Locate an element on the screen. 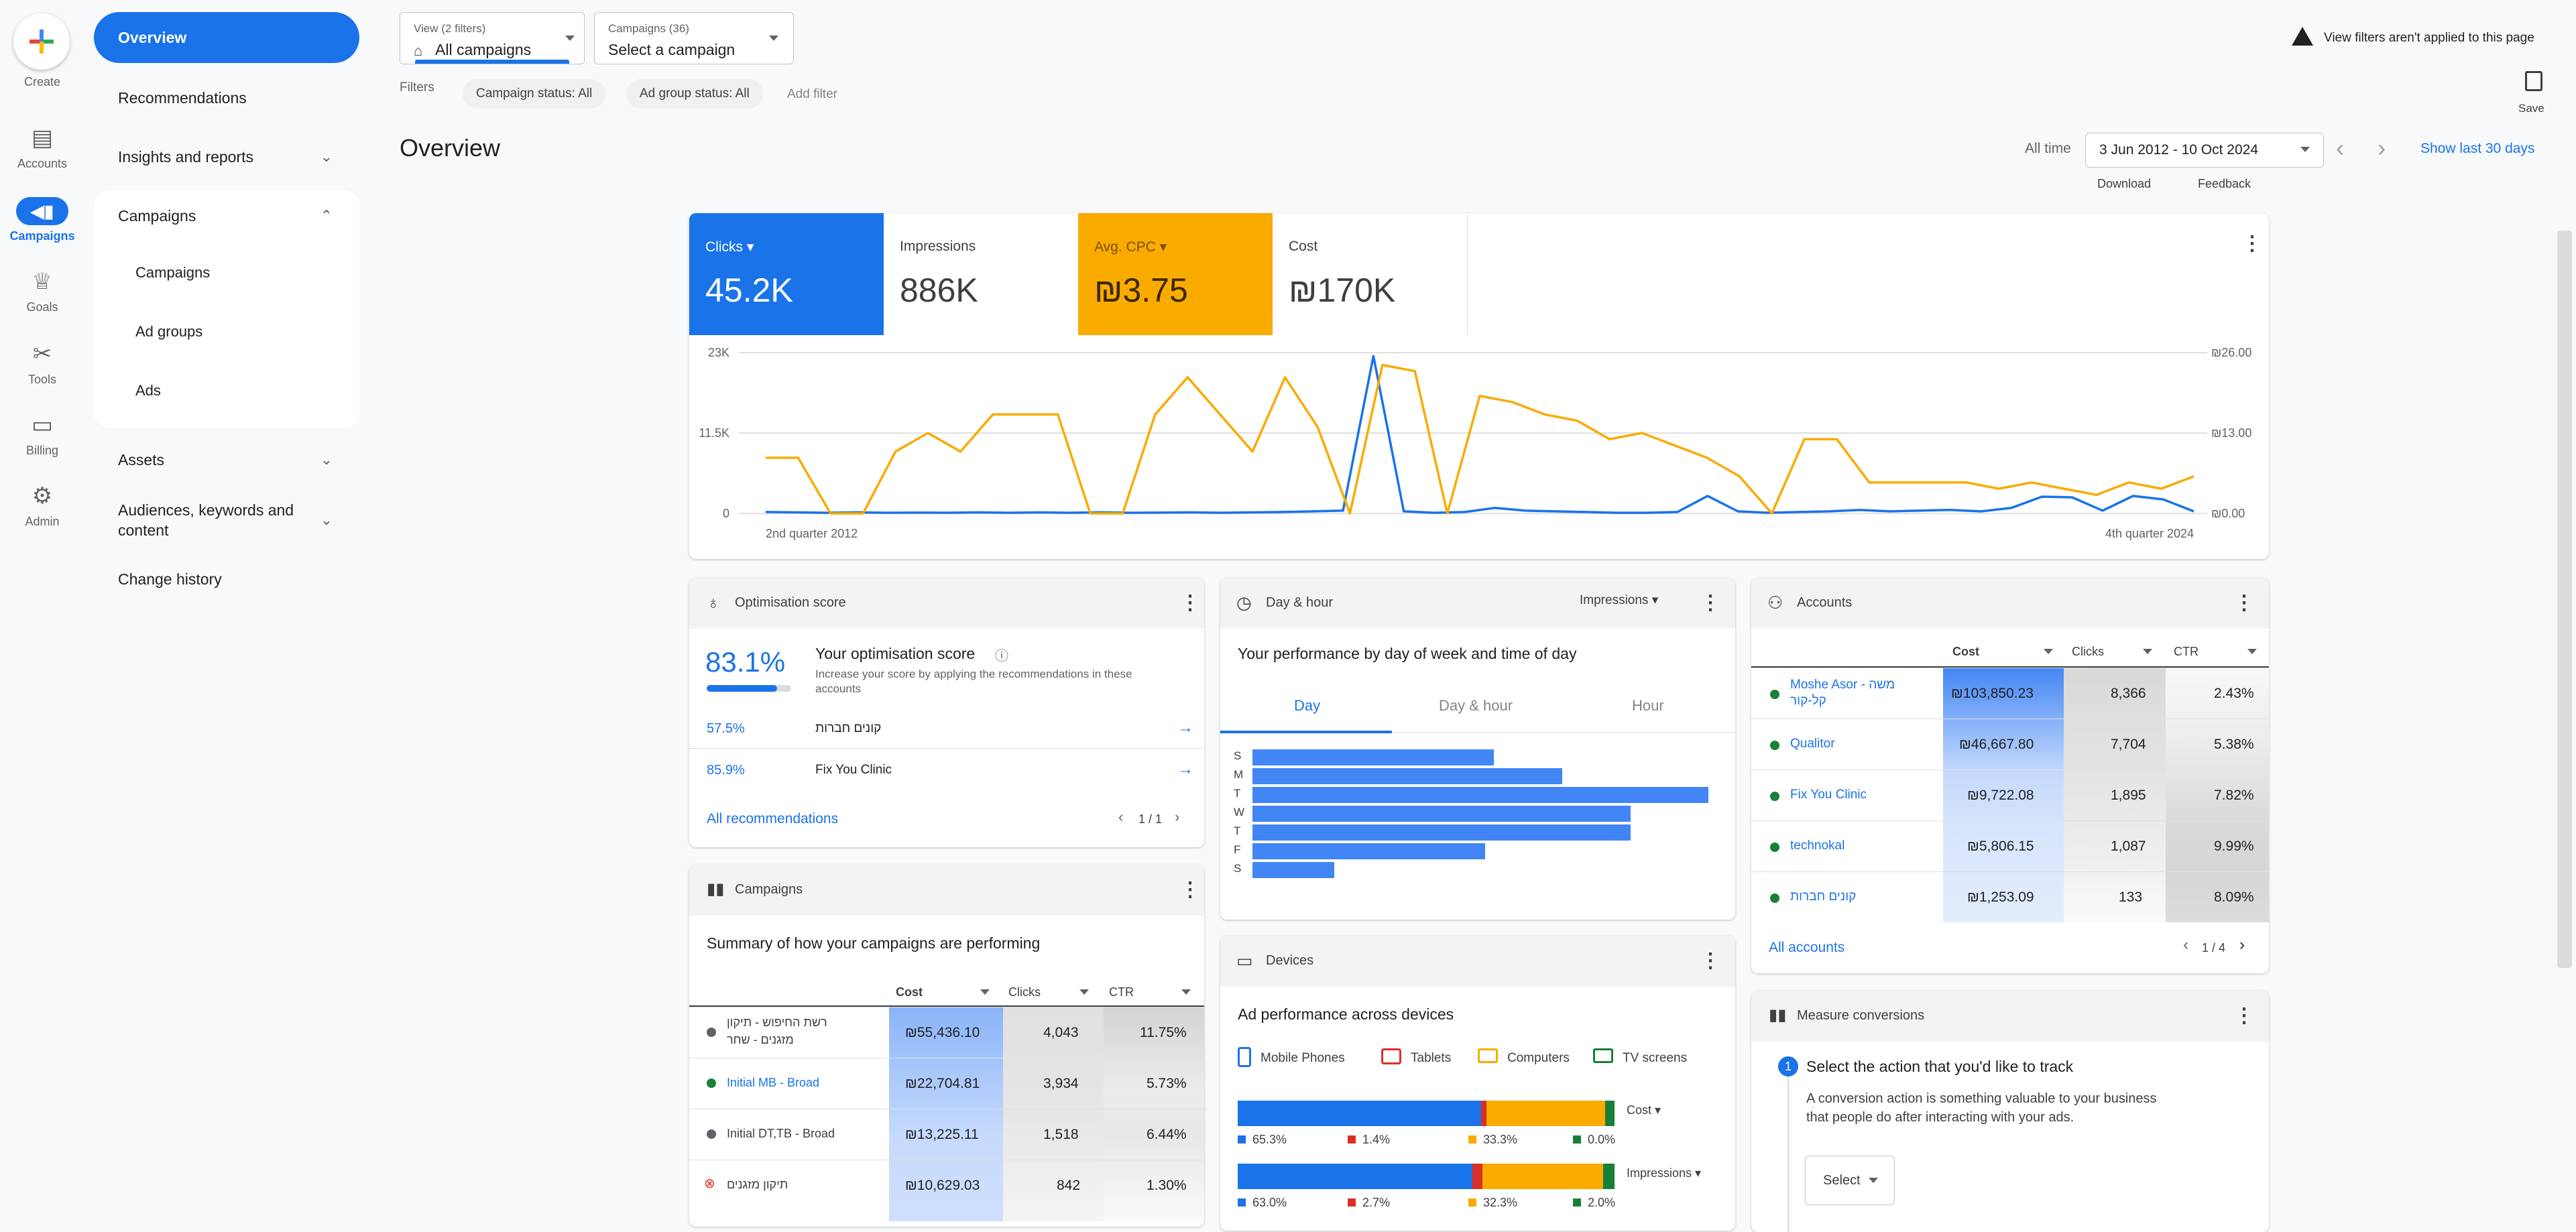 The height and width of the screenshot is (1232, 2576). day-hour-more-icon: ⋮ is located at coordinates (1710, 603).